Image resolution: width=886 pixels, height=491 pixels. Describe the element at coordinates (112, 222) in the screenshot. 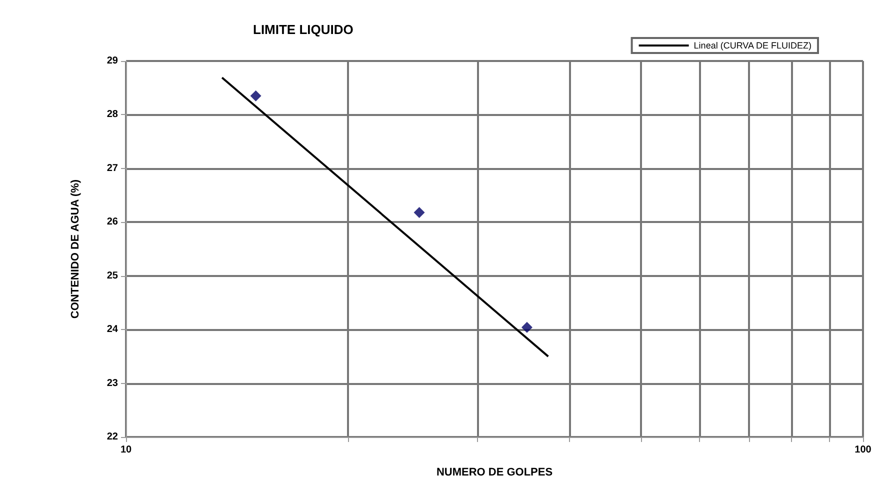

I see `y-tick-label: 26` at that location.